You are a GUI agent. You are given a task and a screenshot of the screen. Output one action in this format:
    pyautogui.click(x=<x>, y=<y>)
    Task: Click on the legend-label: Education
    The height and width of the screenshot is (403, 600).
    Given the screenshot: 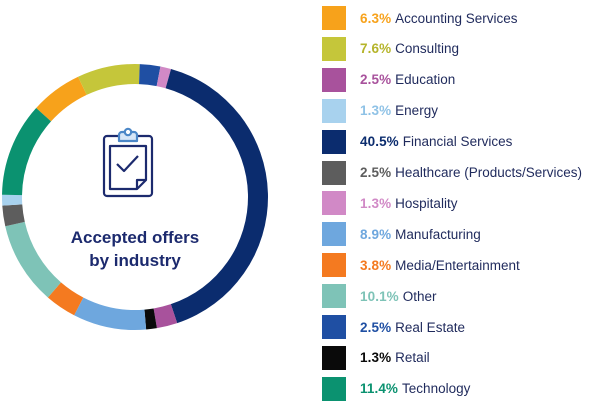 What is the action you would take?
    pyautogui.click(x=425, y=80)
    